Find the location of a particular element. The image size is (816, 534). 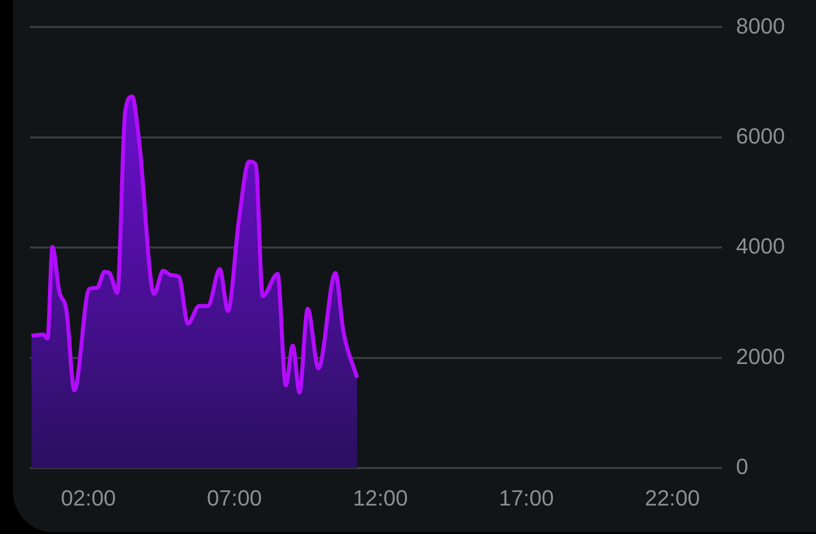

y-tick-label: 6000 is located at coordinates (760, 135).